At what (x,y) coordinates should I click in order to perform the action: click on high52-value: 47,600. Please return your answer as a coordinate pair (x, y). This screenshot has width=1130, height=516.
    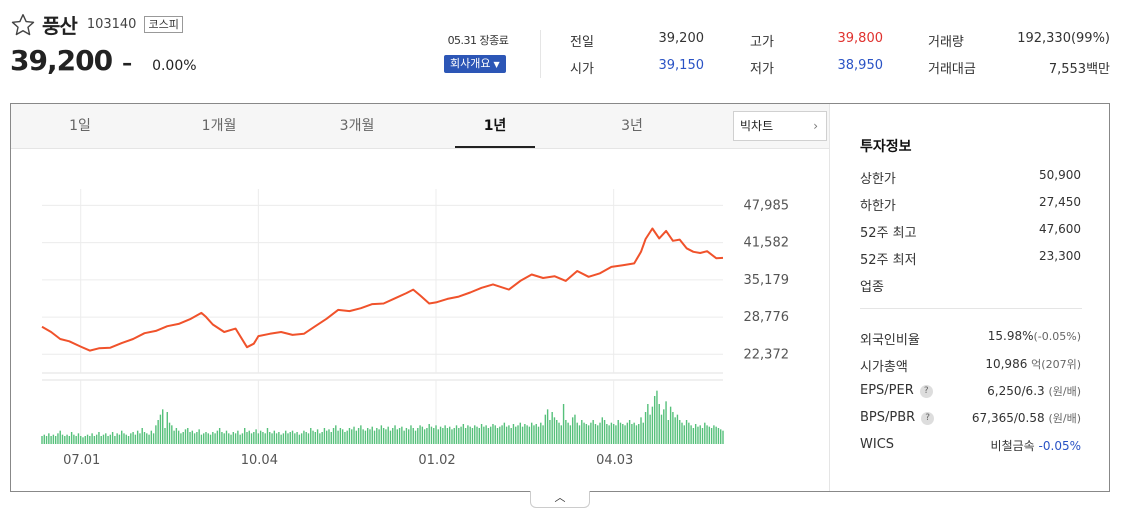
    Looking at the image, I should click on (1060, 229).